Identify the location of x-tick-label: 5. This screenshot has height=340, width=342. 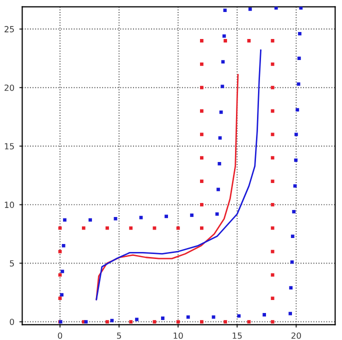
(119, 335).